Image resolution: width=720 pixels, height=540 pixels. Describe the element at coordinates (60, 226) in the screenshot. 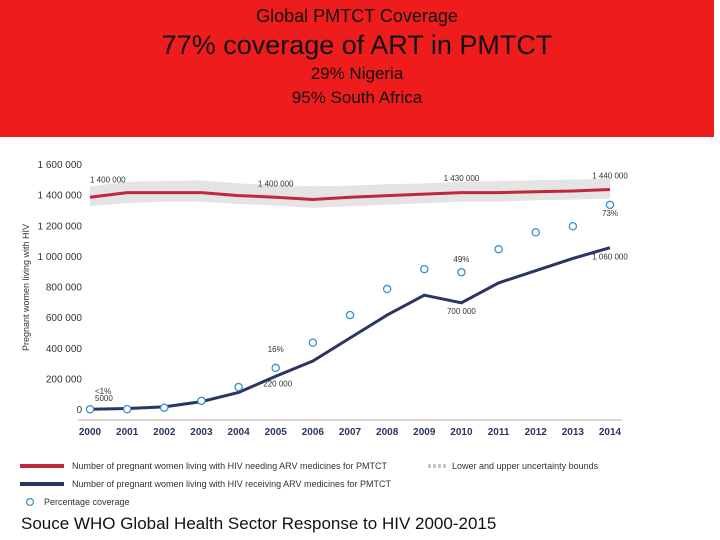

I see `y-tick-label: 1 200 000` at that location.